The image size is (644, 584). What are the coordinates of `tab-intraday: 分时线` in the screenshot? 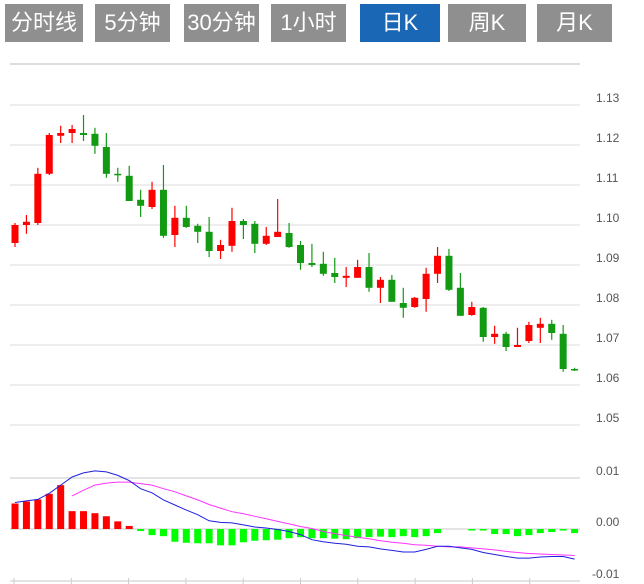 It's located at (44, 23).